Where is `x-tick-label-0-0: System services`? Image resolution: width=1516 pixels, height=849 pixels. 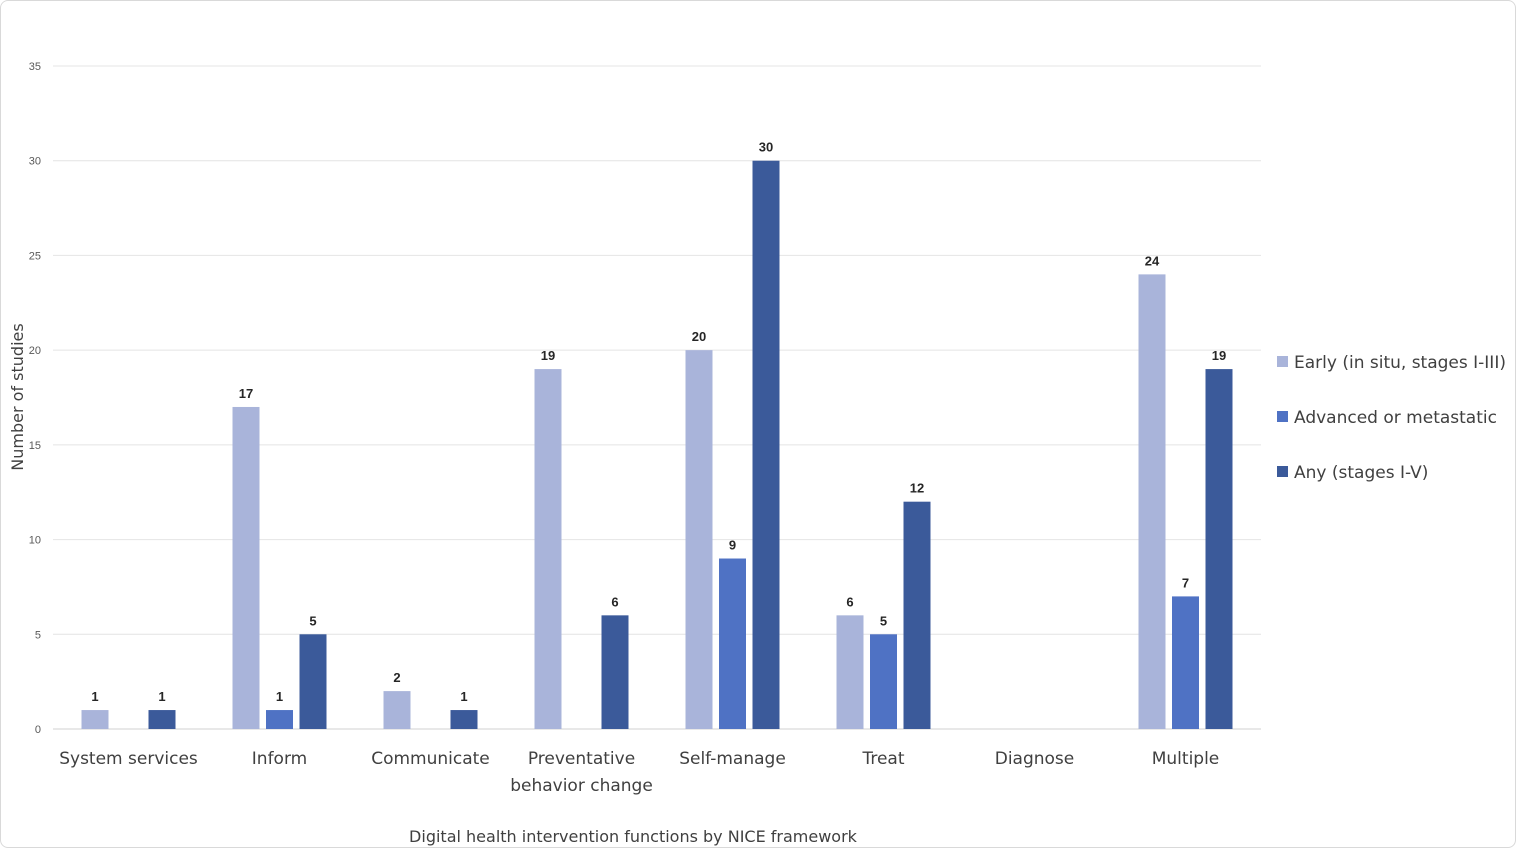 x-tick-label-0-0: System services is located at coordinates (128, 759).